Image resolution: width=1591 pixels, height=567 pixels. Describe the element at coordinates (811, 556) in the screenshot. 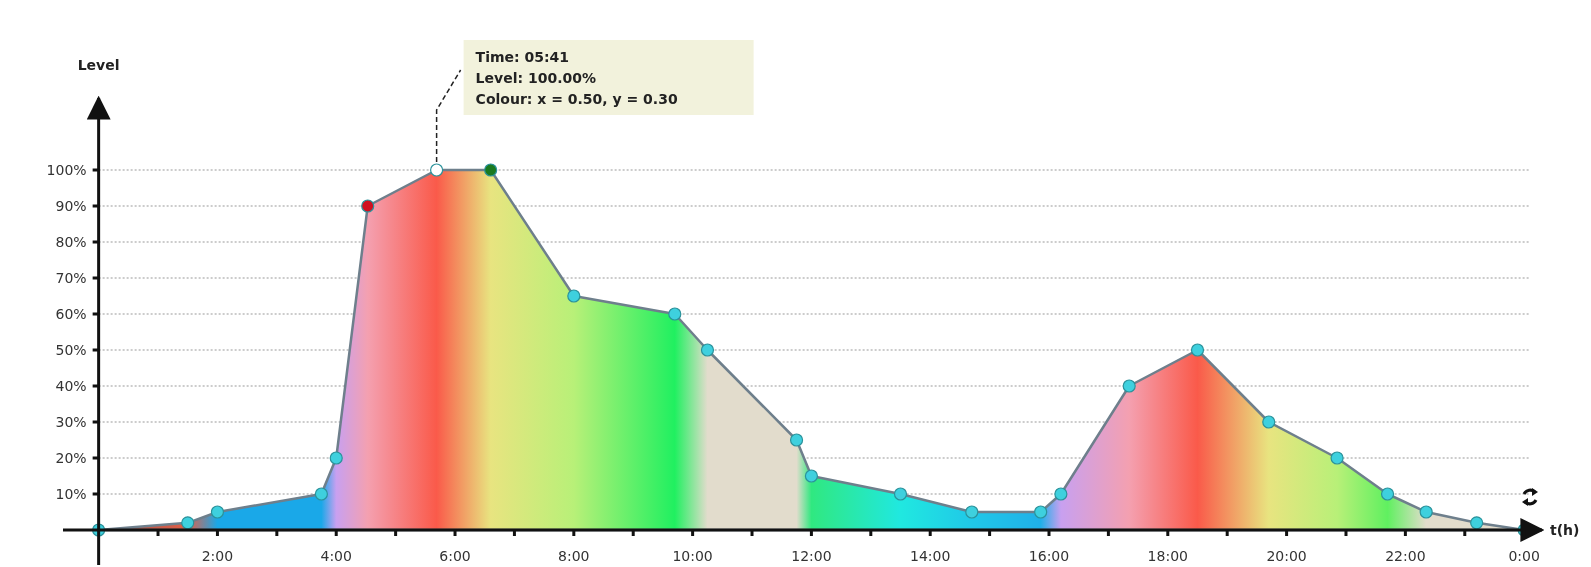

I see `x-tick-label: 12:00` at that location.